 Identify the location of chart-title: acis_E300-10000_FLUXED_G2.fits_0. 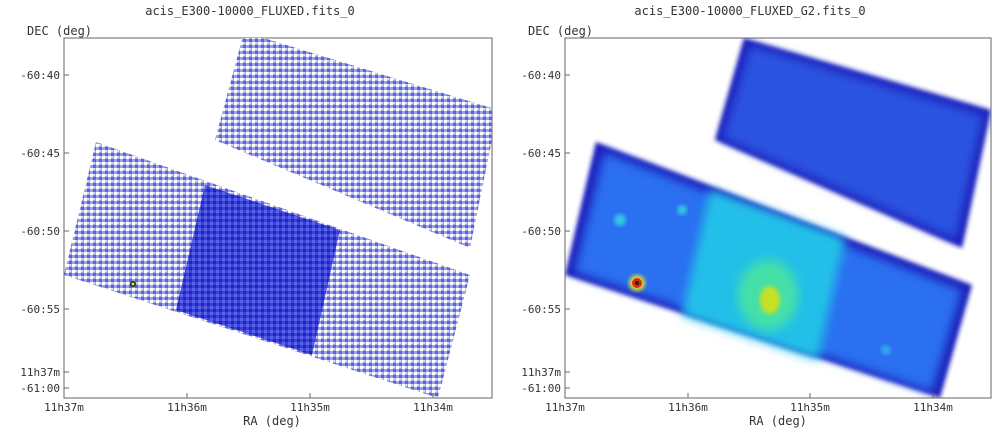
(750, 11).